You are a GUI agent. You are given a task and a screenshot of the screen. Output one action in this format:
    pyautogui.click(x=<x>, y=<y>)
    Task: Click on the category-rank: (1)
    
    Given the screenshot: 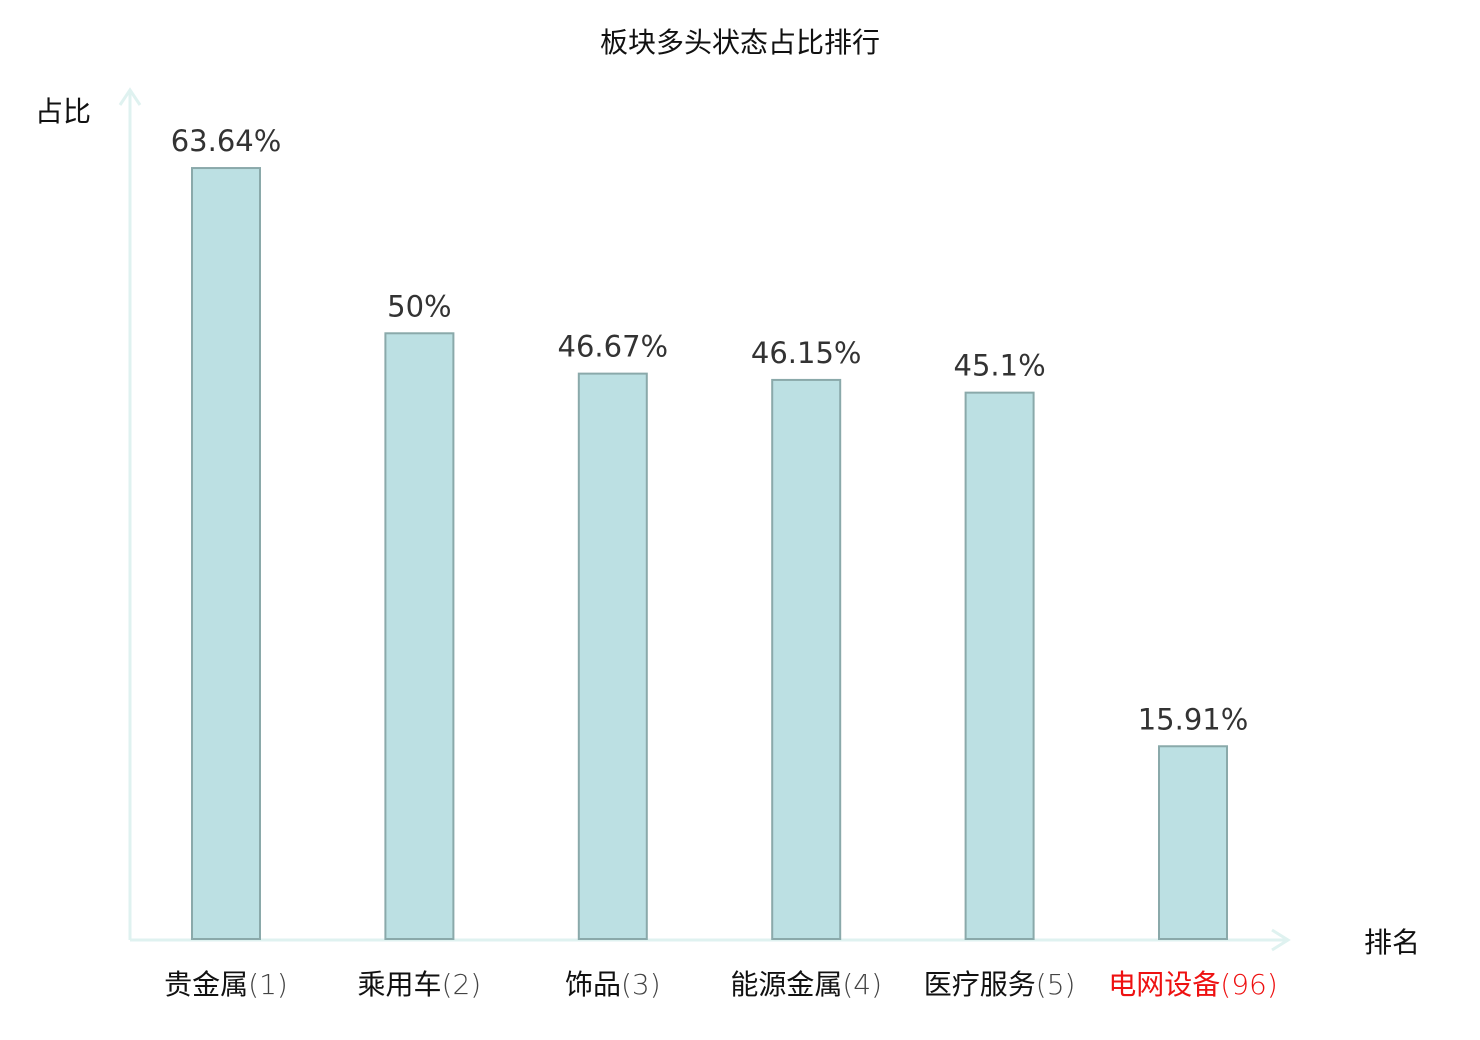 What is the action you would take?
    pyautogui.click(x=268, y=984)
    